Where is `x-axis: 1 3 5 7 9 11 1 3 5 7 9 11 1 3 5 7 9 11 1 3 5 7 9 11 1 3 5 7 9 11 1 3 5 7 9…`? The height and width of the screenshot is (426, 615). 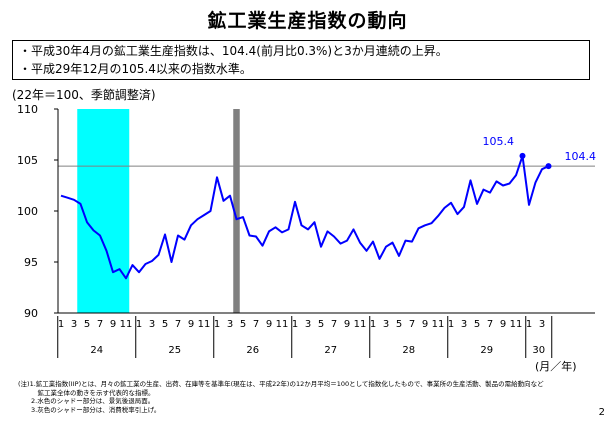
x-axis: 1 3 5 7 9 11 1 3 5 7 9 11 1 3 5 7 9 11 1 3 5 7 9 11 1 3 5 7 9 11 1 3 5 7 9… is located at coordinates (305, 337).